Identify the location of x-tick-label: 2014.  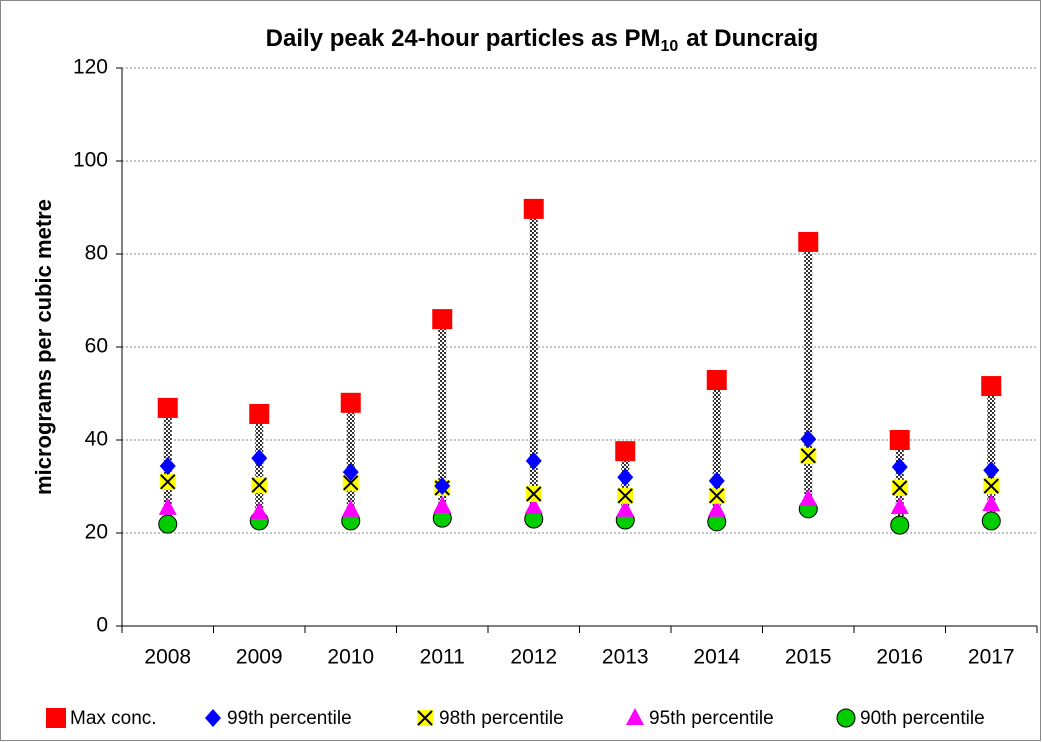
(716, 657).